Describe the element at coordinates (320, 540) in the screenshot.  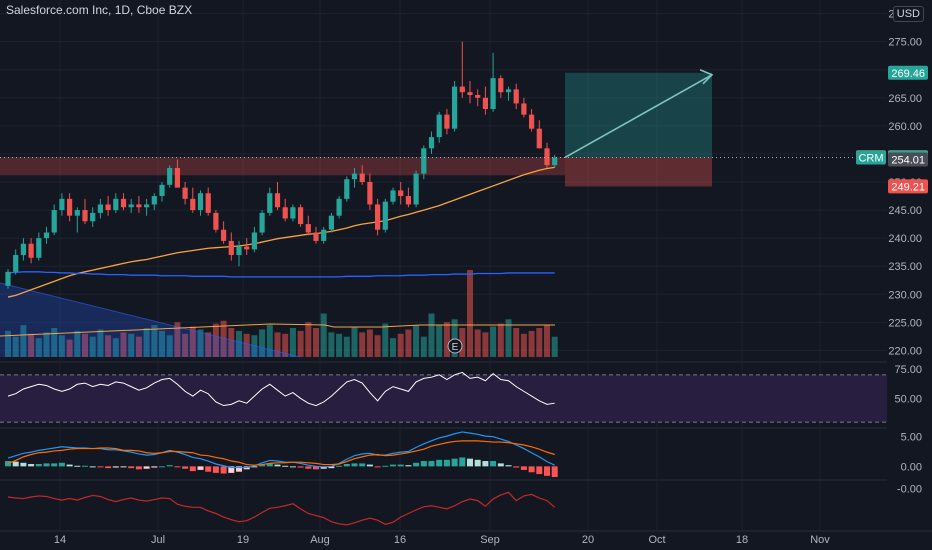
I see `x-tick-label: Aug` at that location.